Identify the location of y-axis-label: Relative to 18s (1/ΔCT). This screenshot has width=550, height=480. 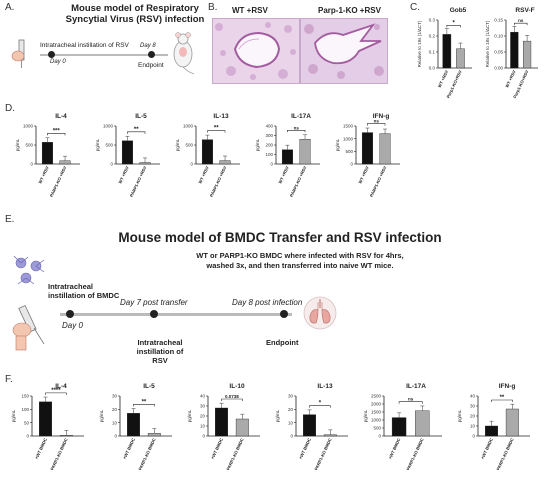
(419, 43).